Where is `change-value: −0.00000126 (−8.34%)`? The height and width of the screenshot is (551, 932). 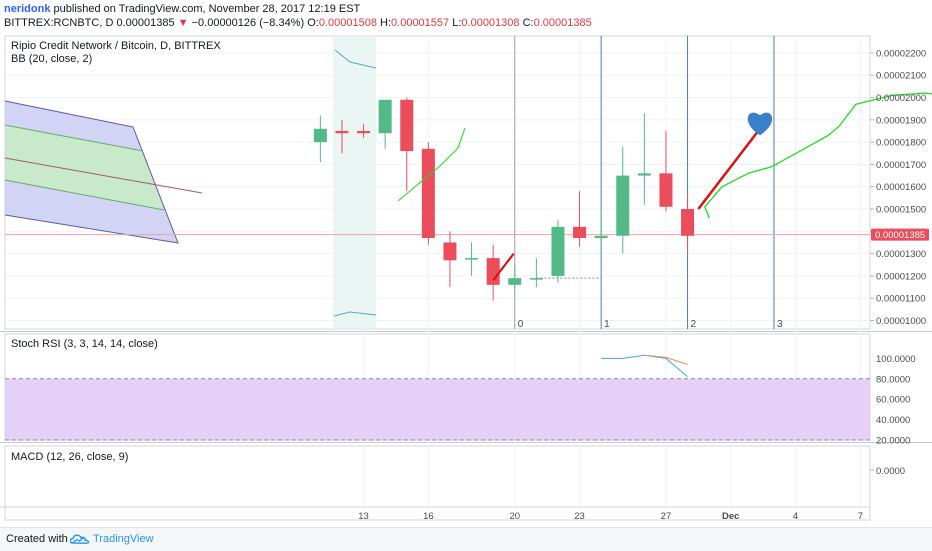
change-value: −0.00000126 (−8.34%) is located at coordinates (248, 23).